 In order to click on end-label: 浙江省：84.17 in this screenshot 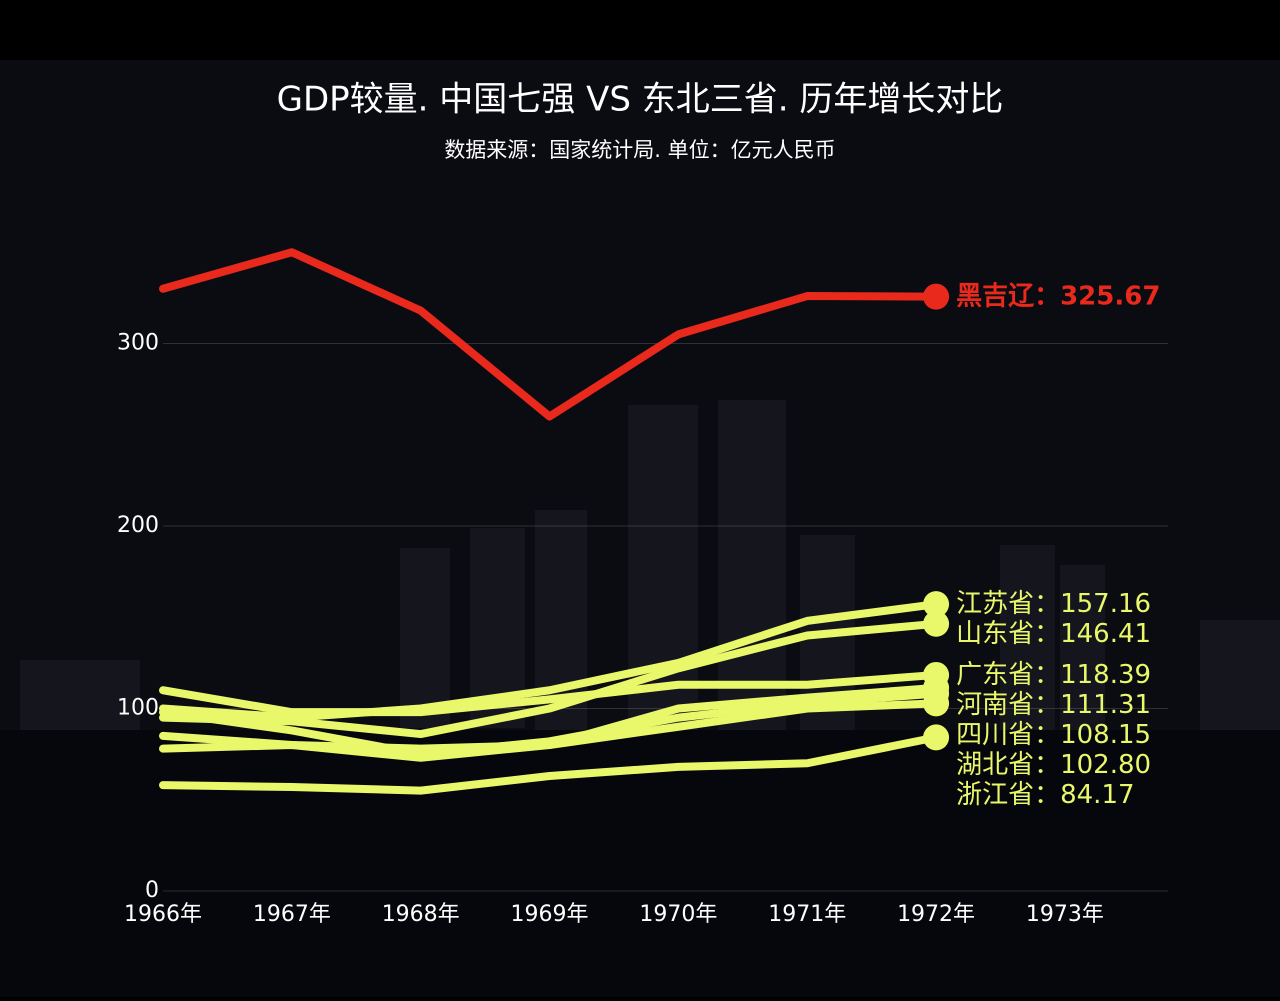, I will do `click(1045, 794)`.